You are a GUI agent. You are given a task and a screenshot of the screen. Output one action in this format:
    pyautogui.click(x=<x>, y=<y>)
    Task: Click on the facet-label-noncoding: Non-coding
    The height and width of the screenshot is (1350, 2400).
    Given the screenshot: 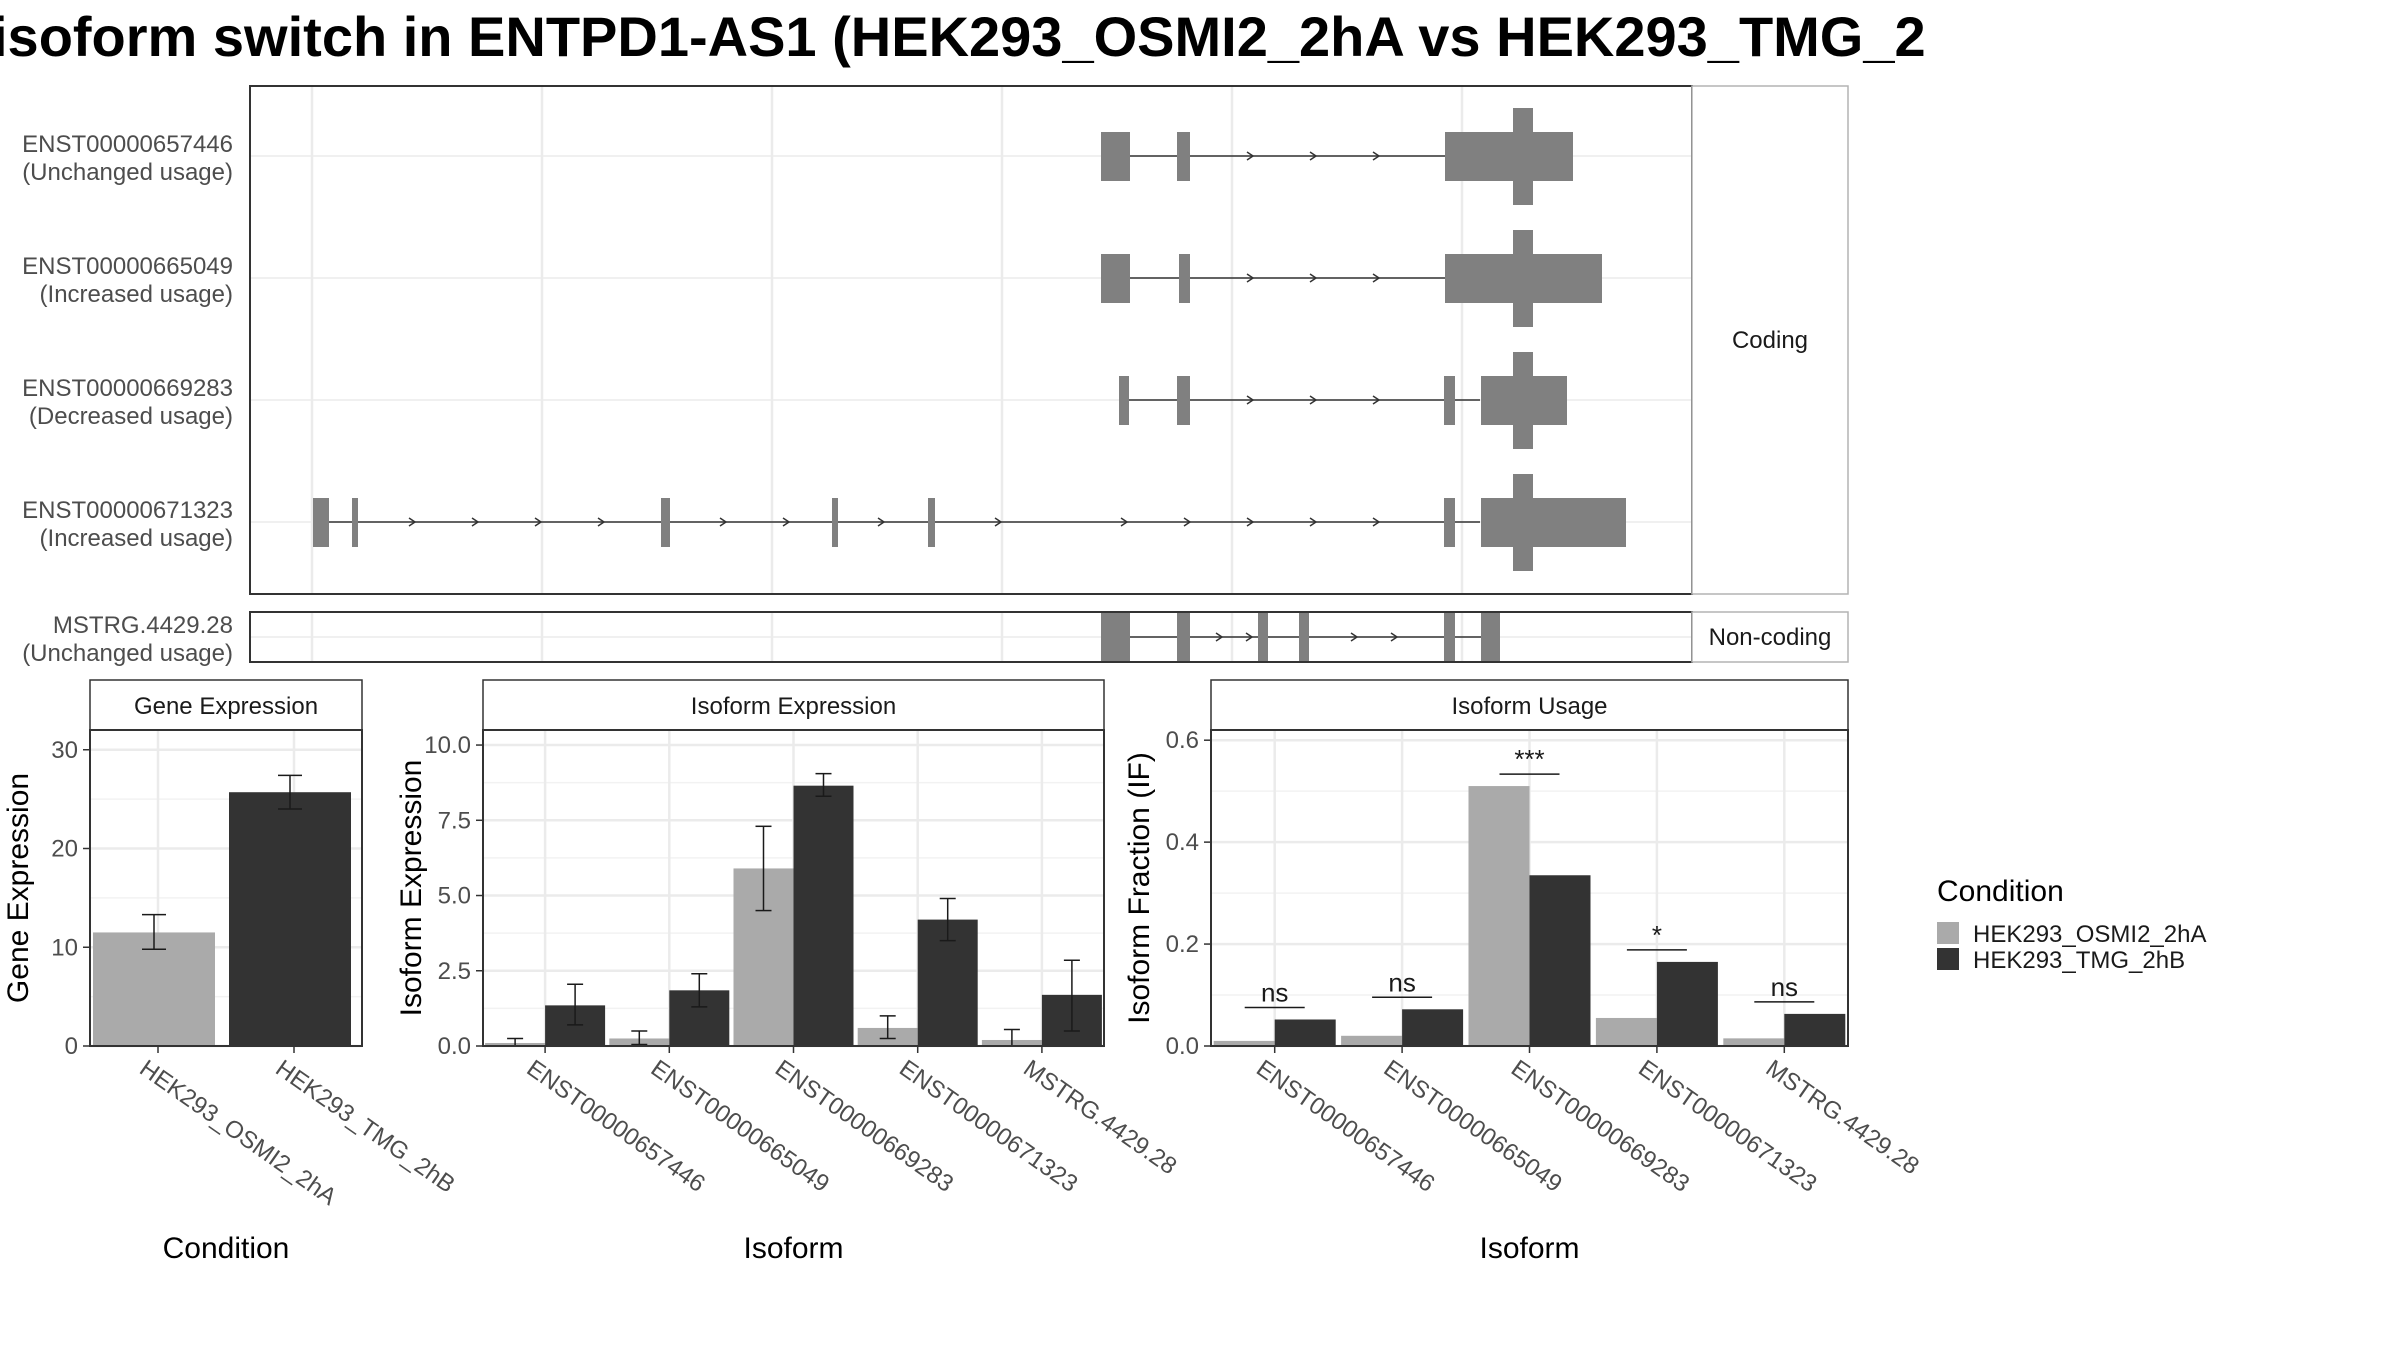 What is the action you would take?
    pyautogui.click(x=1770, y=637)
    